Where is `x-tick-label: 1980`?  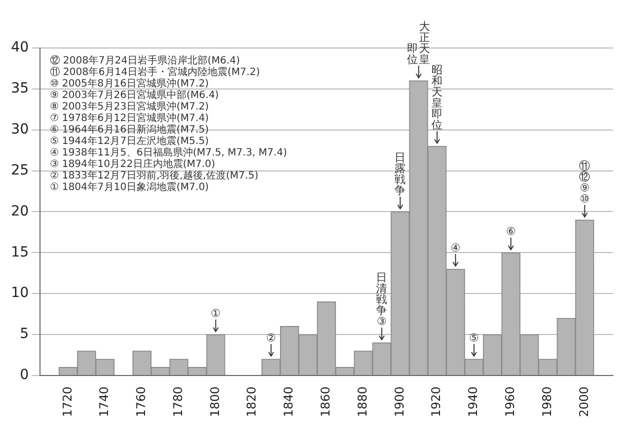 x-tick-label: 1980 is located at coordinates (547, 402).